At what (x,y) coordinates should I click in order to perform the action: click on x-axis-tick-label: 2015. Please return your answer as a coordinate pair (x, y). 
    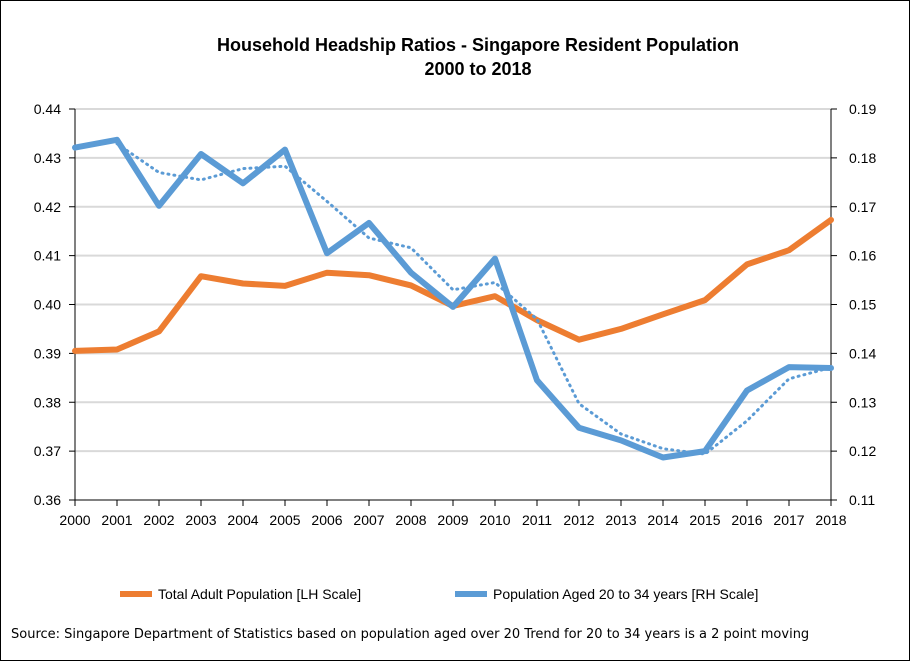
    Looking at the image, I should click on (704, 520).